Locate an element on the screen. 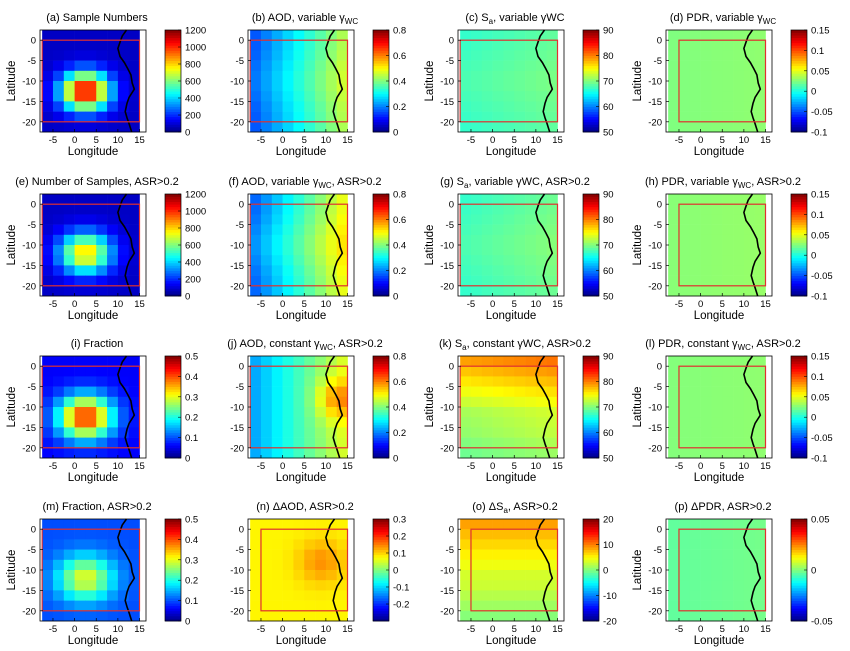  colorbar-tick-label: 80 is located at coordinates (608, 56).